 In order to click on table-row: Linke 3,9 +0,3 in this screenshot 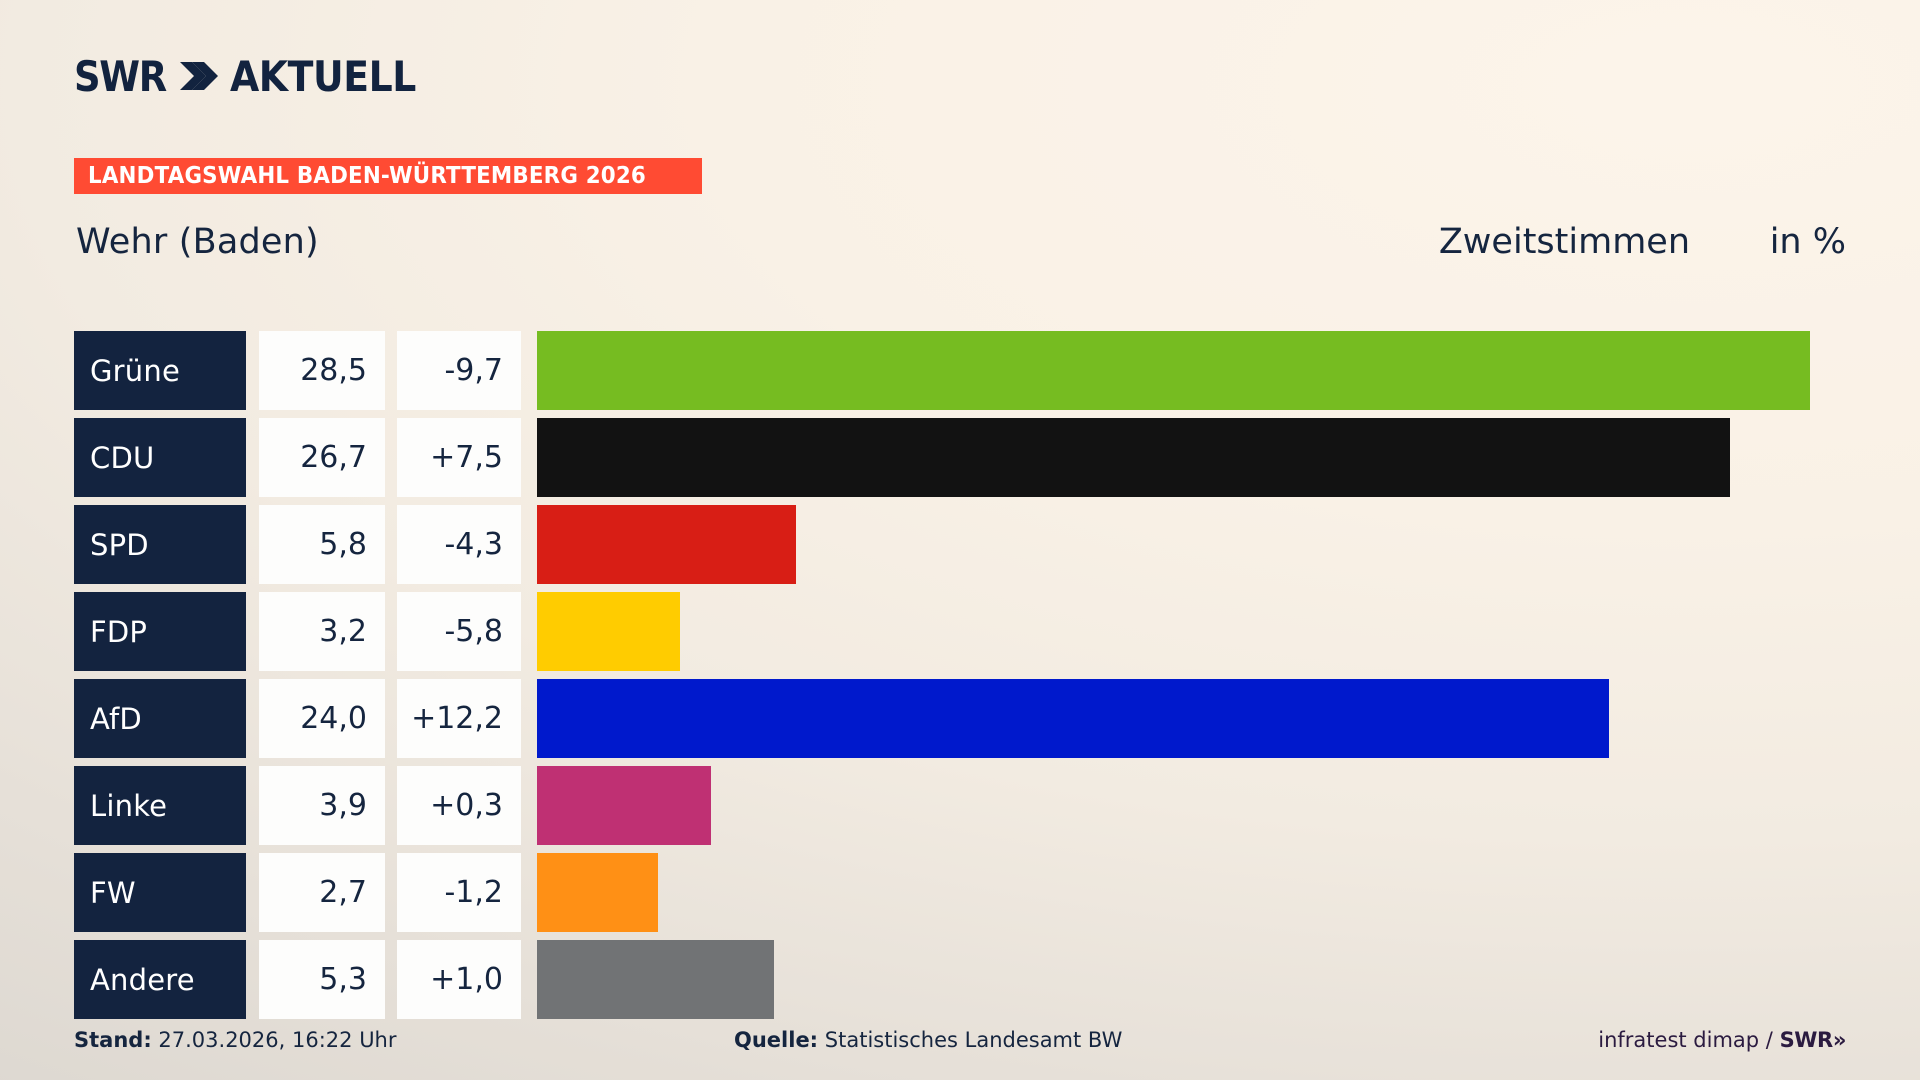, I will do `click(960, 805)`.